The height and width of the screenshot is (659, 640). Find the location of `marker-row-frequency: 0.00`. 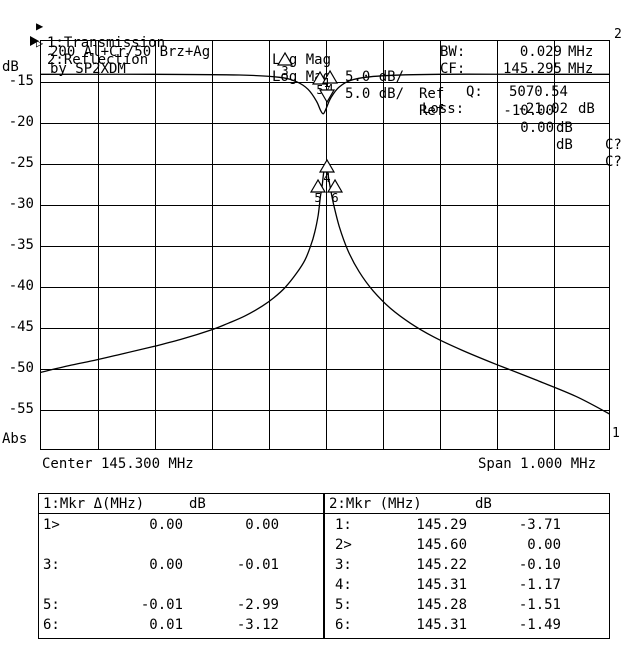

marker-row-frequency: 0.00 is located at coordinates (166, 525).